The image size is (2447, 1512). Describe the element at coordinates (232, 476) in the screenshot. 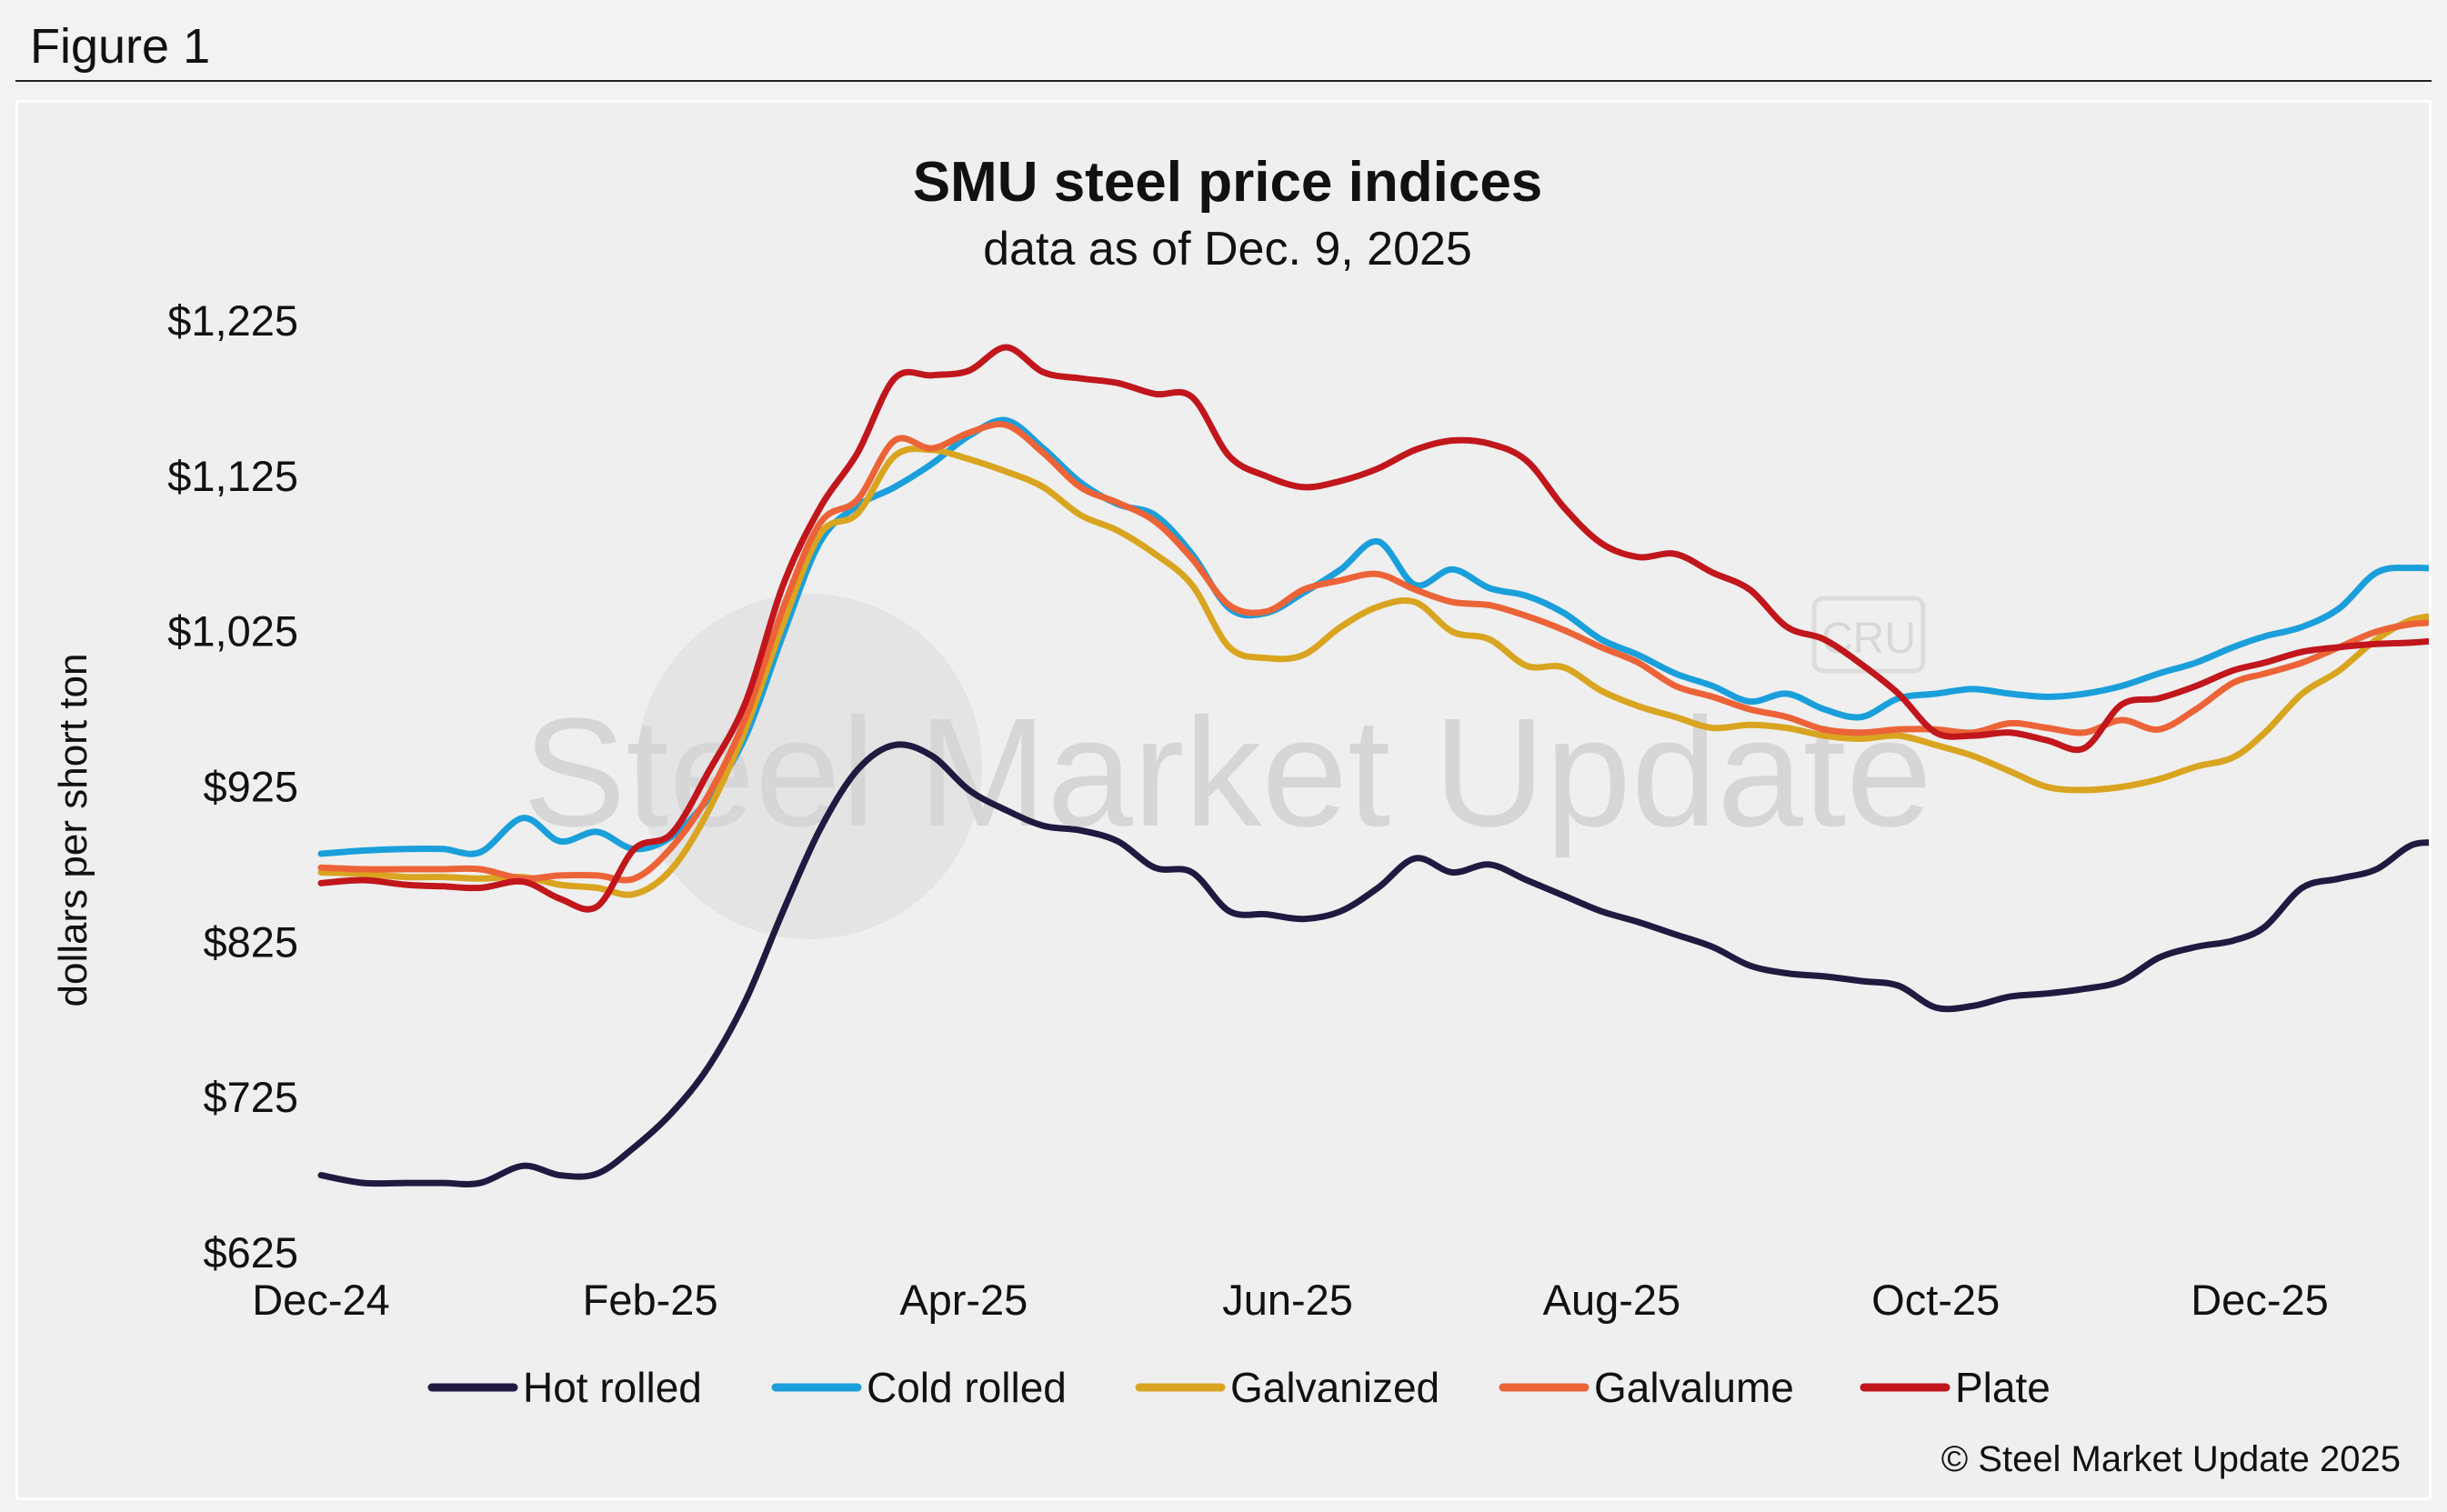

I see `y-tick-label: $1,125` at that location.